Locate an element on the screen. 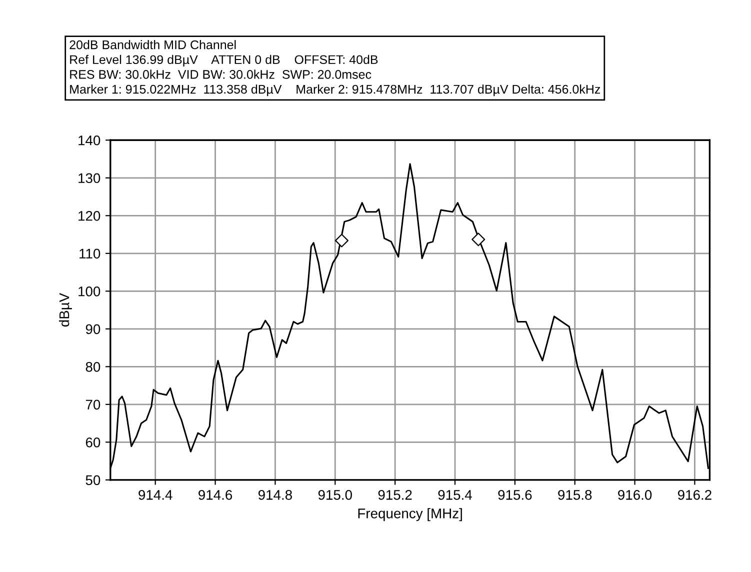 The image size is (751, 572). x-tick-label: 915.4 is located at coordinates (455, 495).